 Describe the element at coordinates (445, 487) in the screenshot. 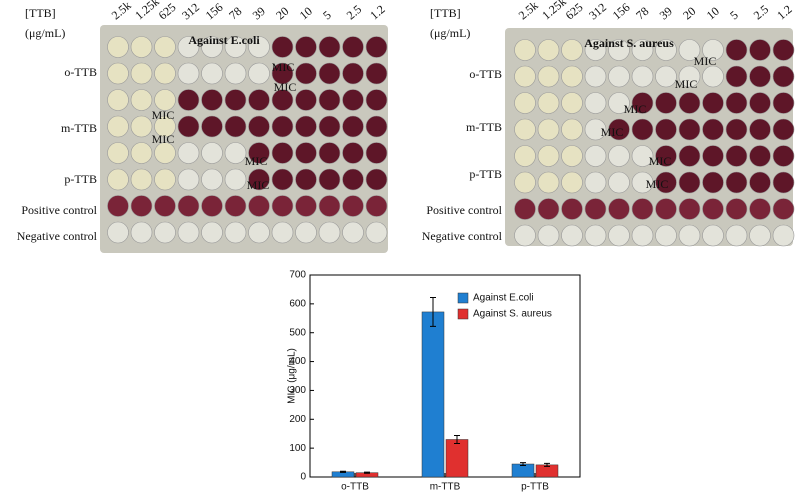

I see `x-tick-label: m-TTB` at that location.